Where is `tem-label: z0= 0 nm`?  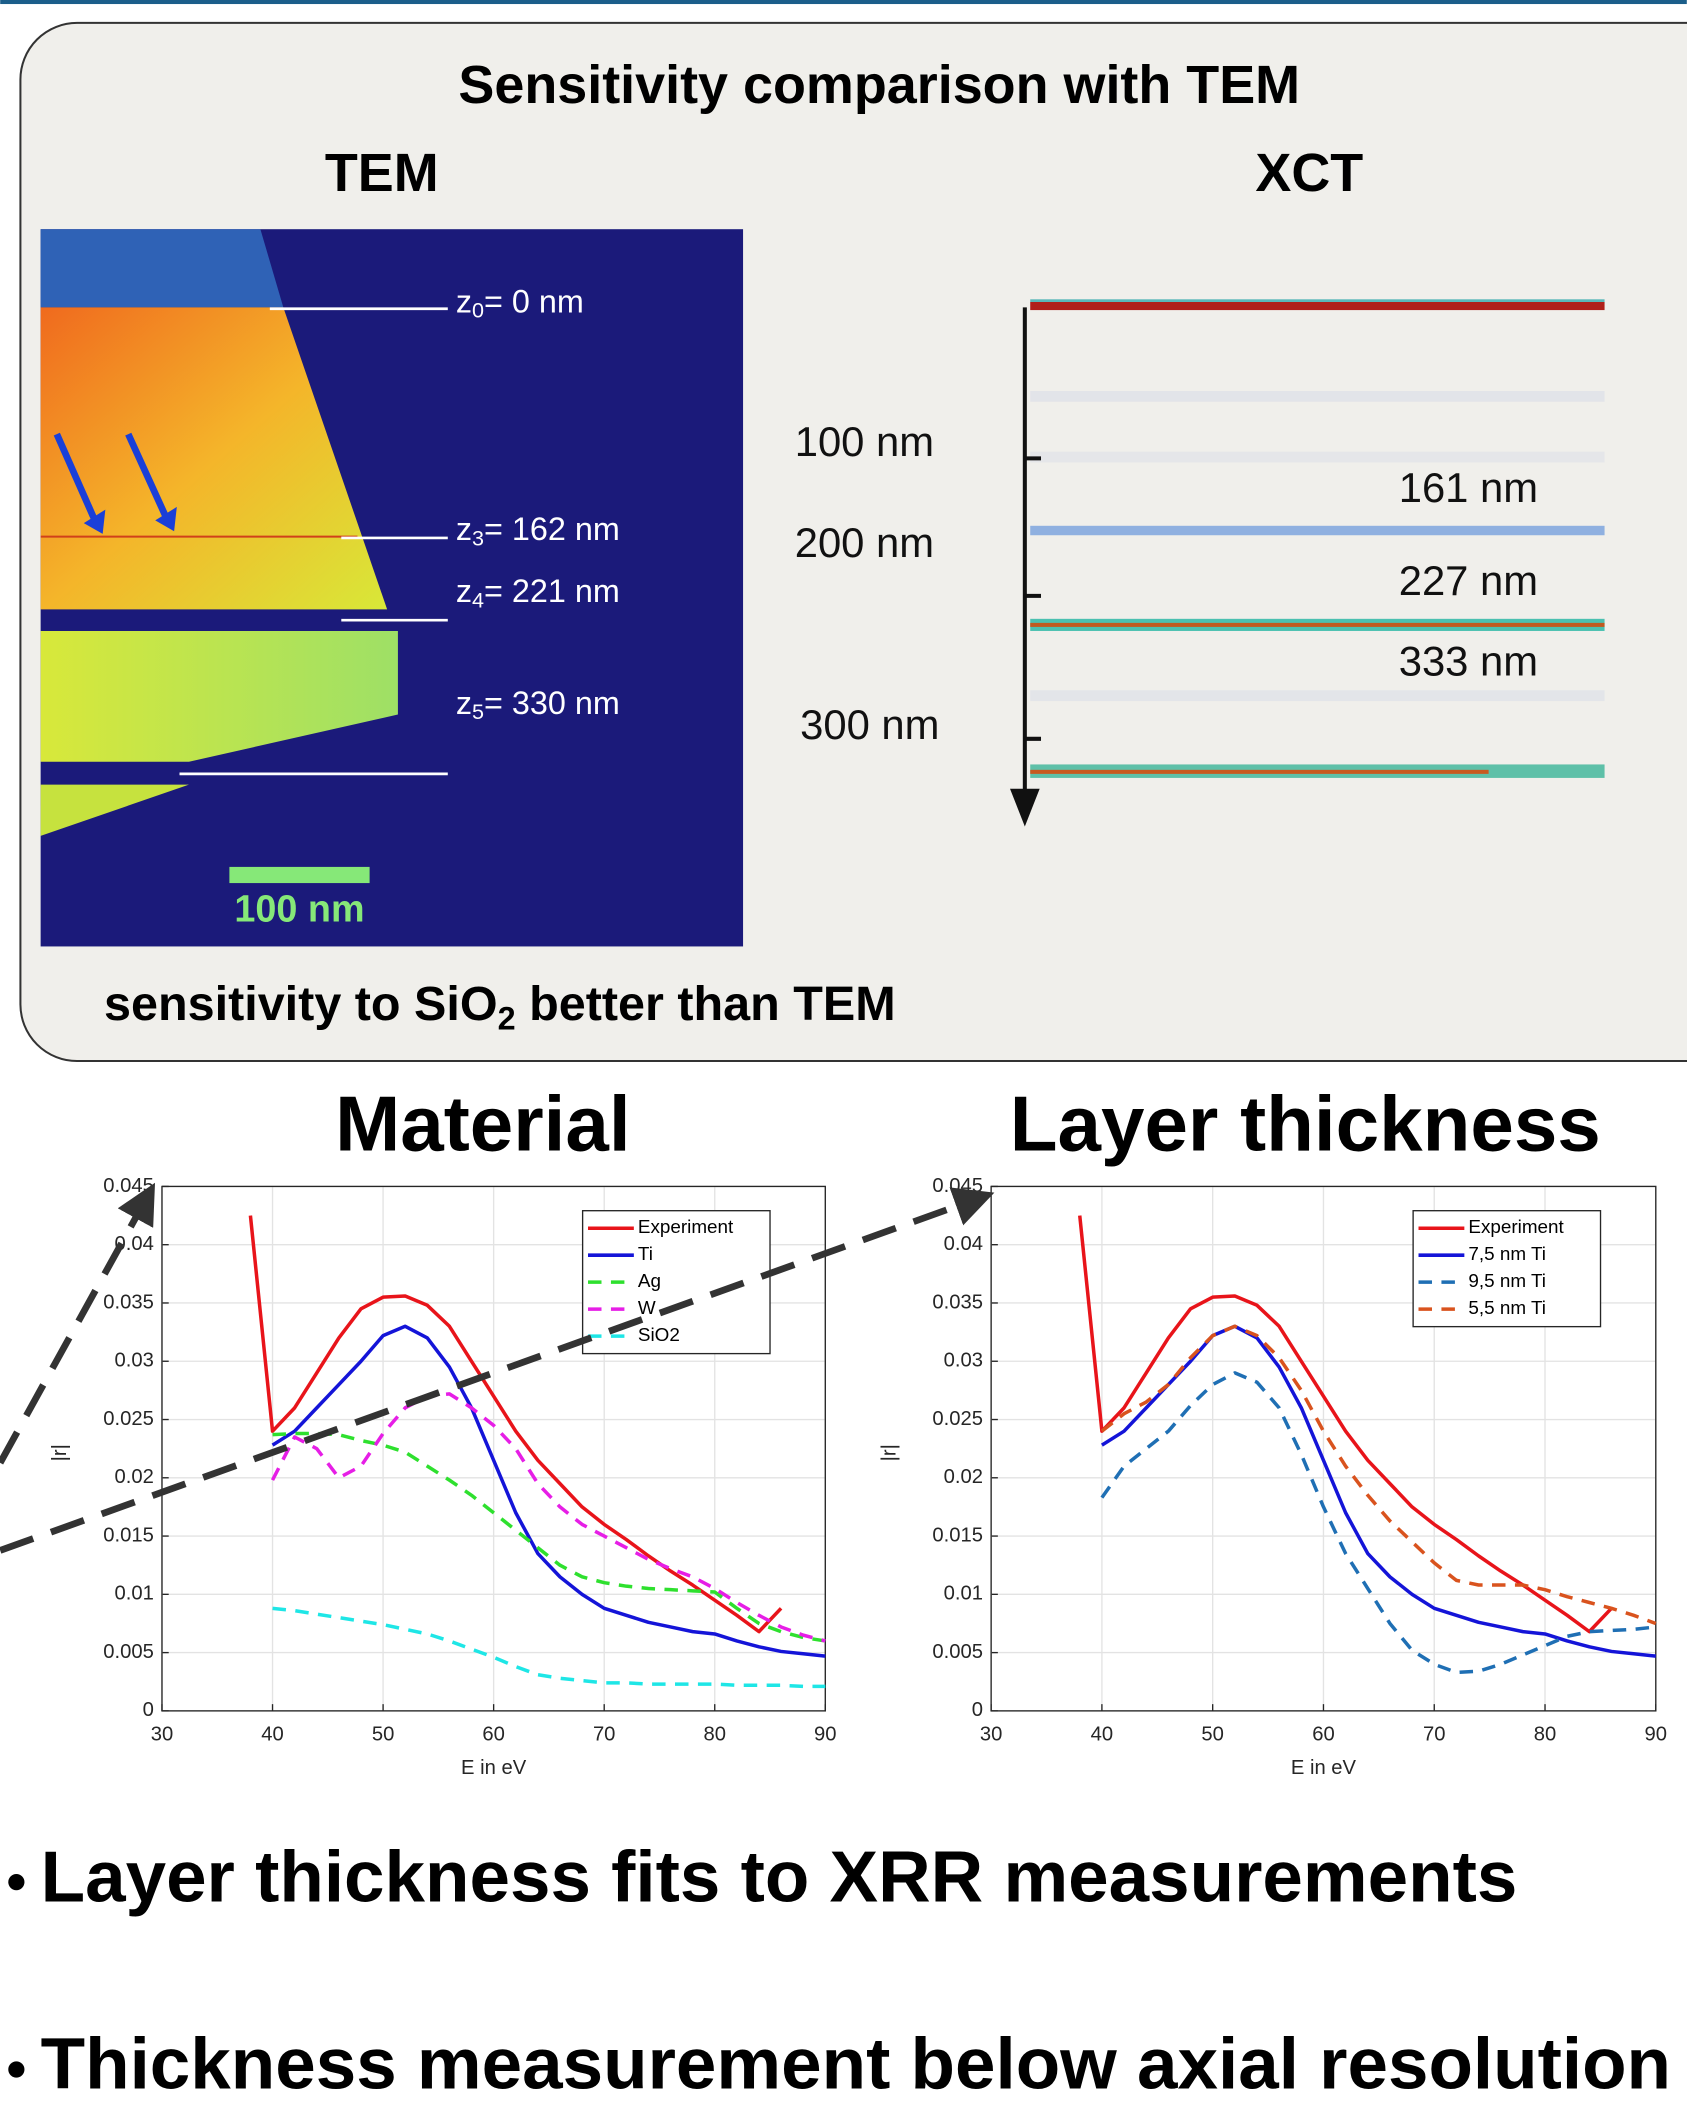
tem-label: z0= 0 nm is located at coordinates (520, 302).